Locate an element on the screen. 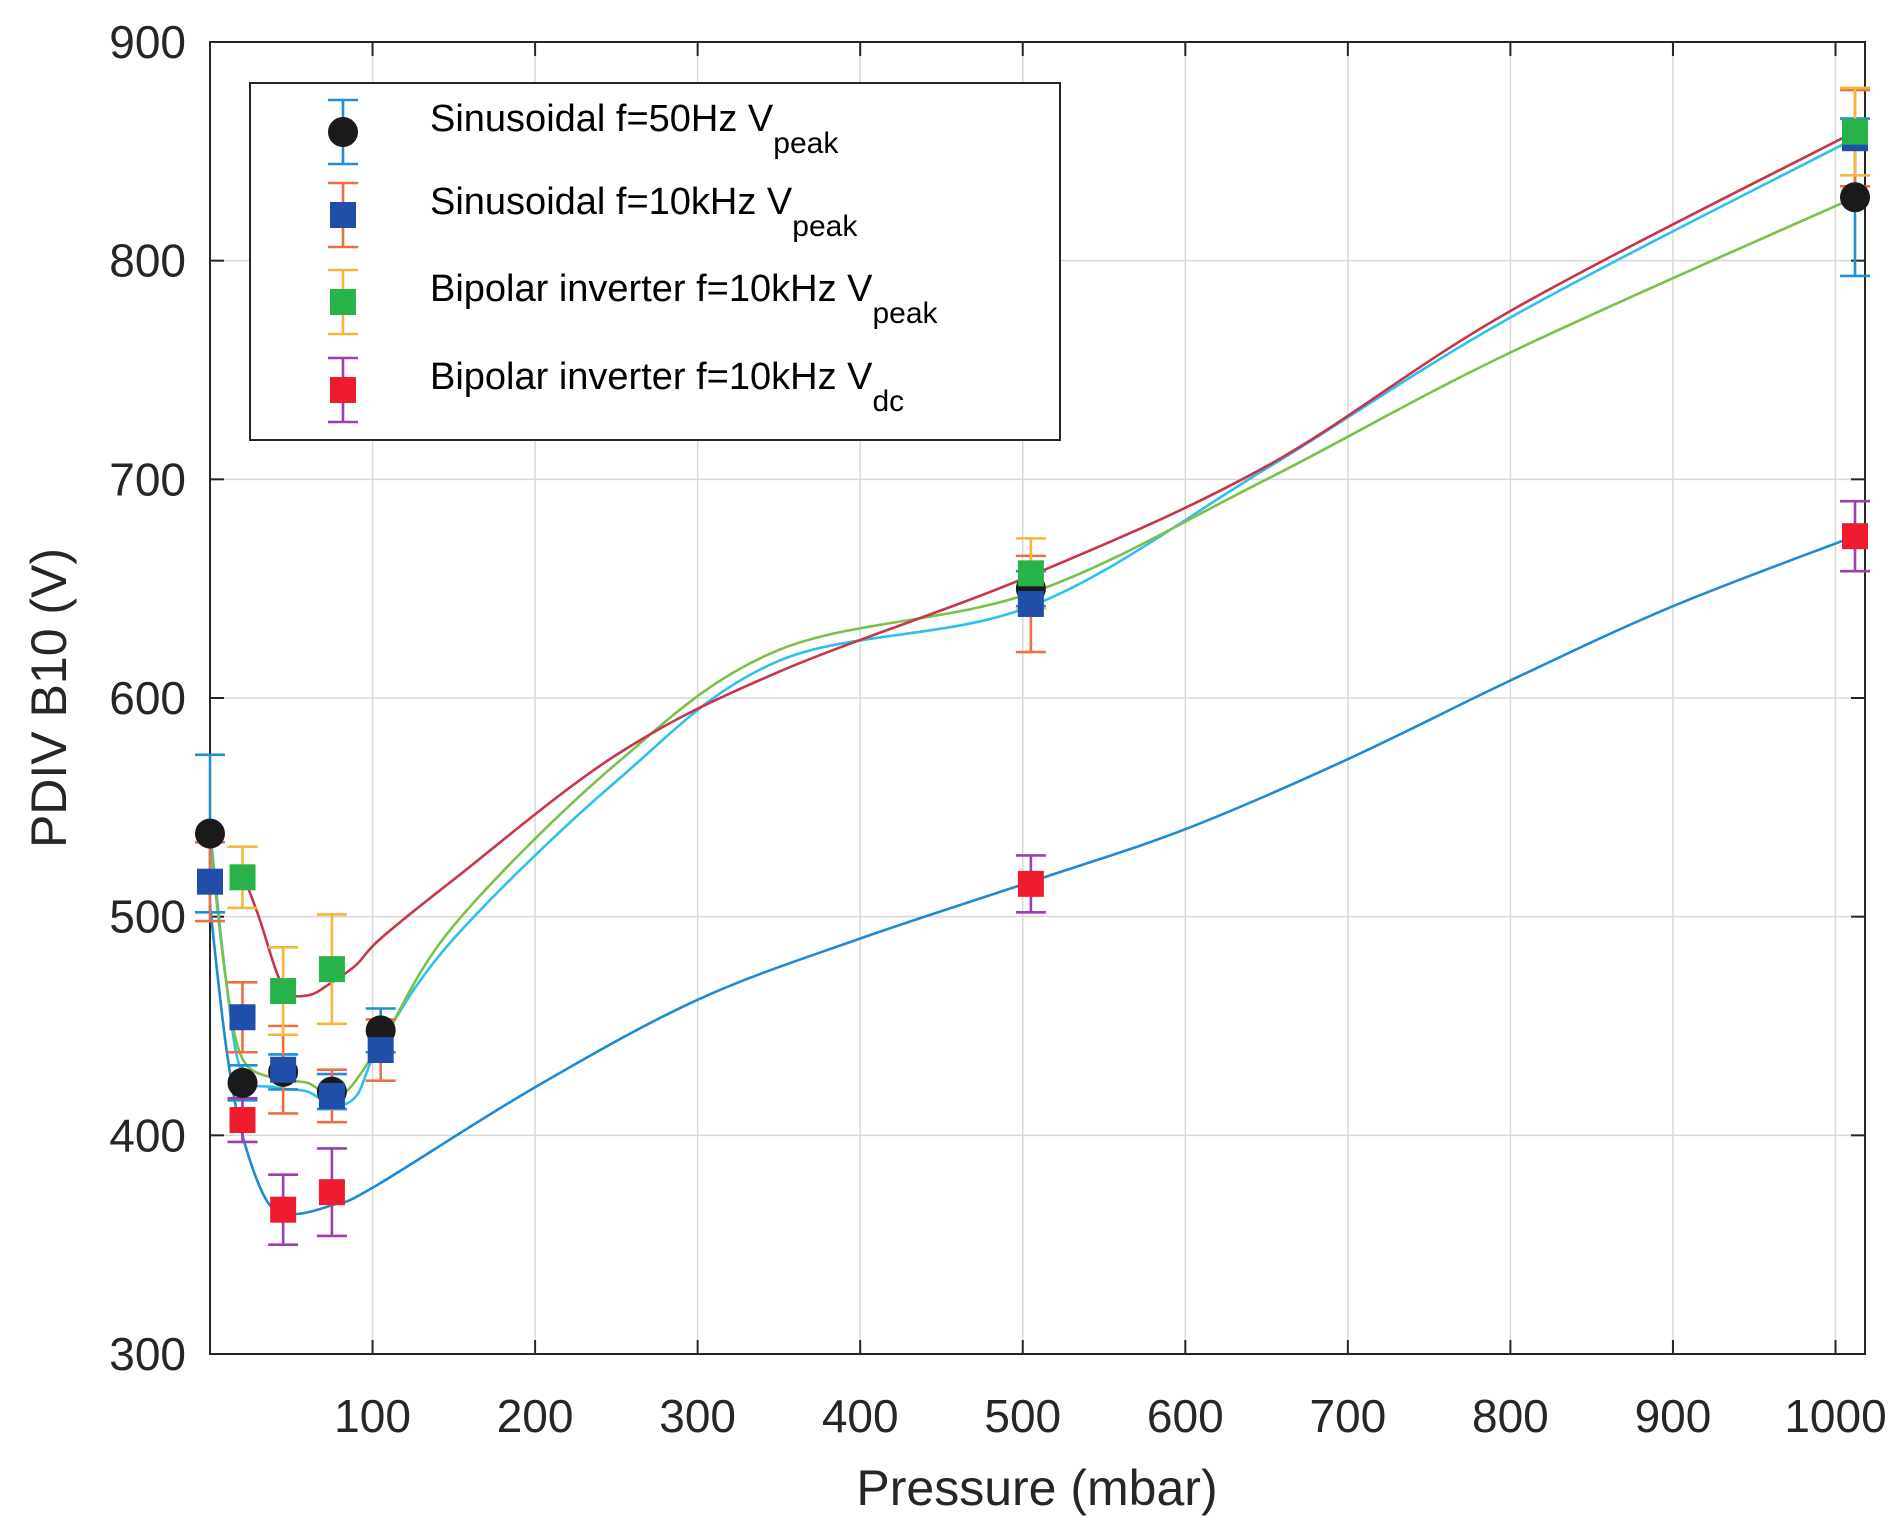  x-tick-label: 200 is located at coordinates (535, 1416).